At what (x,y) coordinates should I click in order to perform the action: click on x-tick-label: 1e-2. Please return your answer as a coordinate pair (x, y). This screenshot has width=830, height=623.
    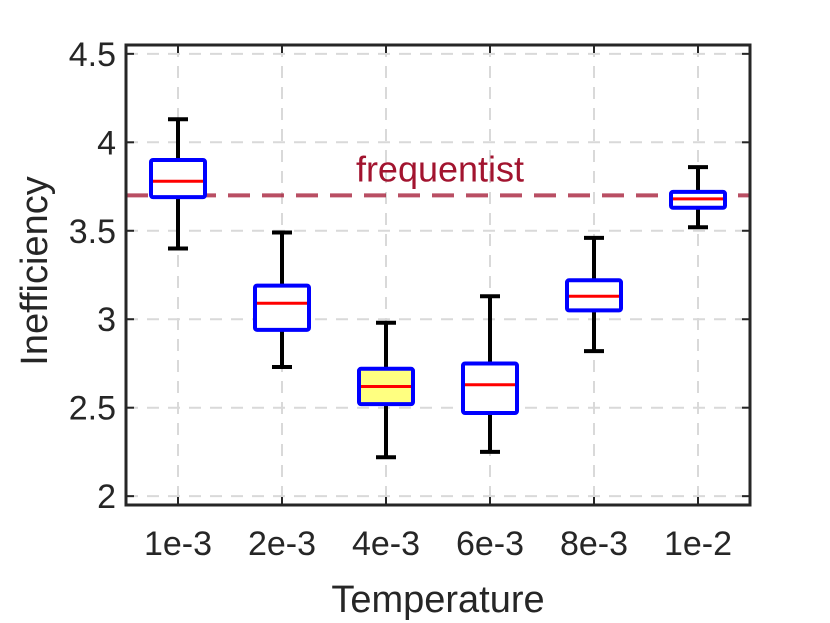
    Looking at the image, I should click on (698, 544).